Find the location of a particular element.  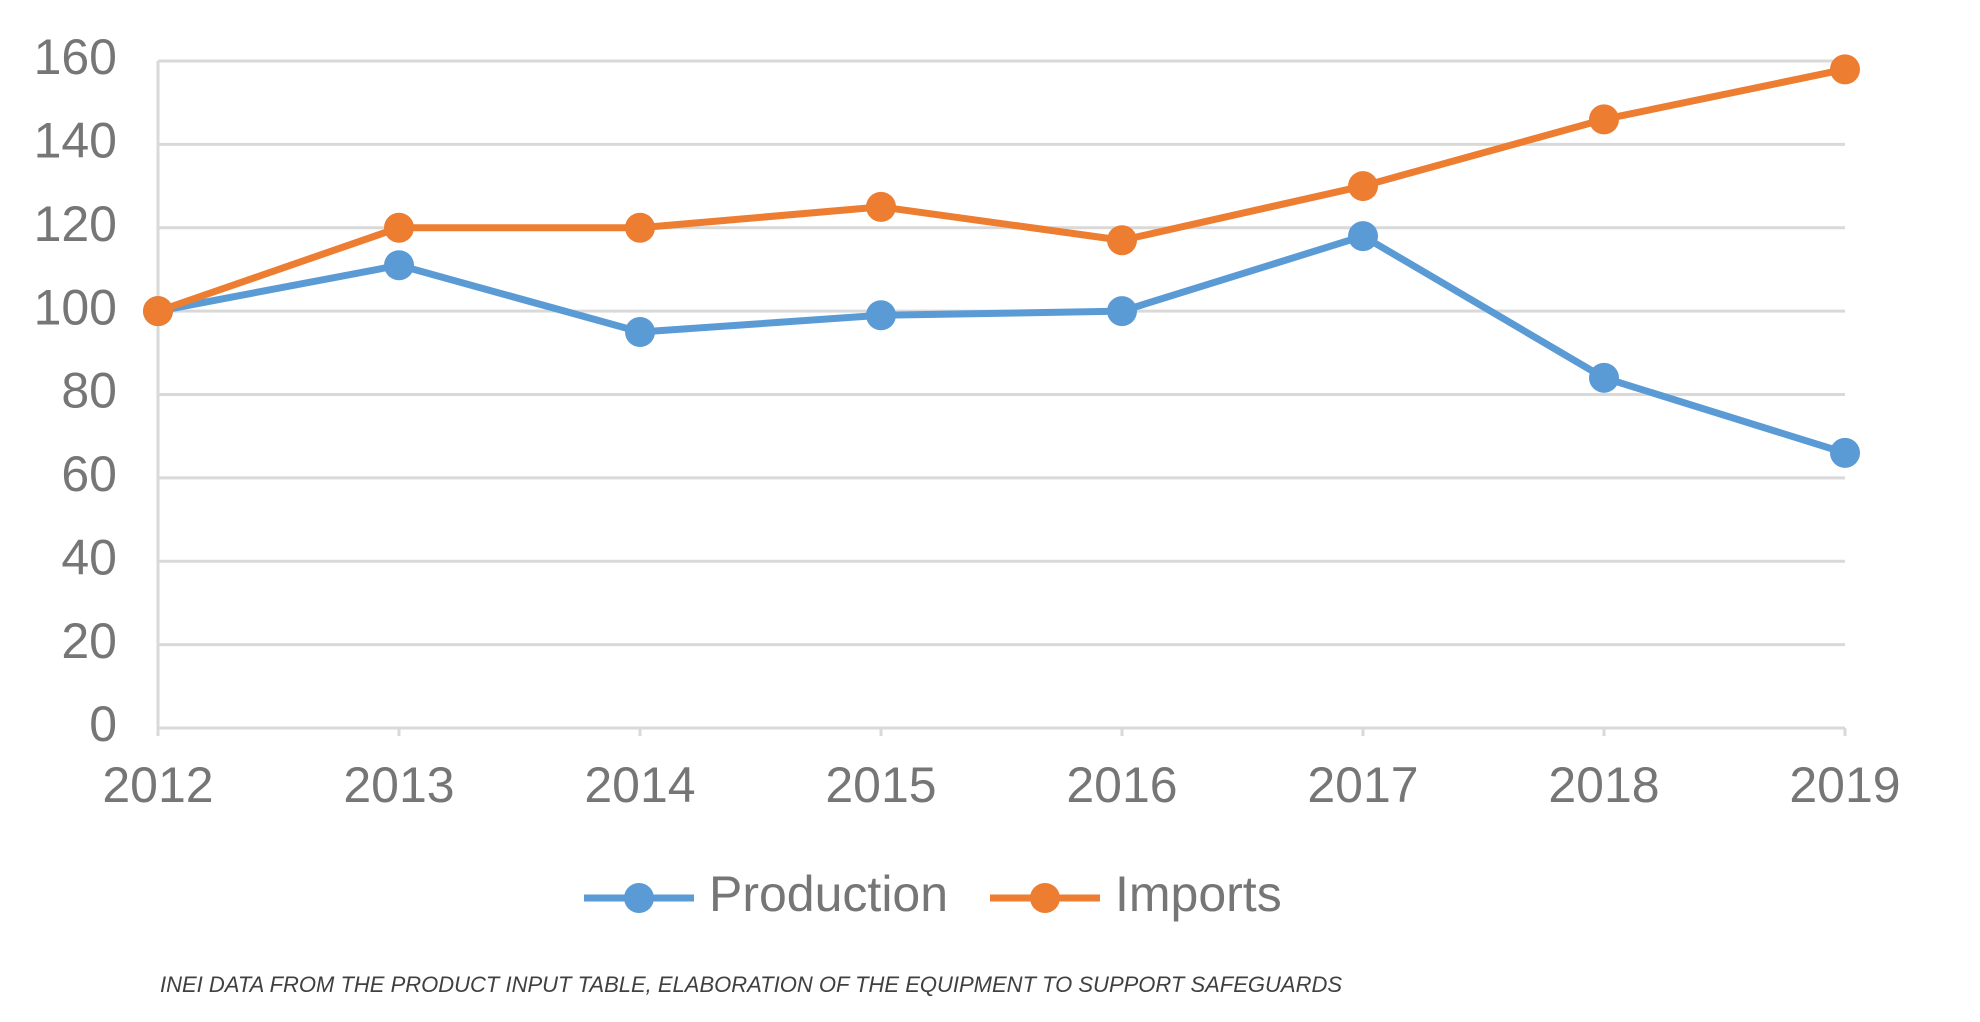

legend-label: Imports is located at coordinates (1198, 894).